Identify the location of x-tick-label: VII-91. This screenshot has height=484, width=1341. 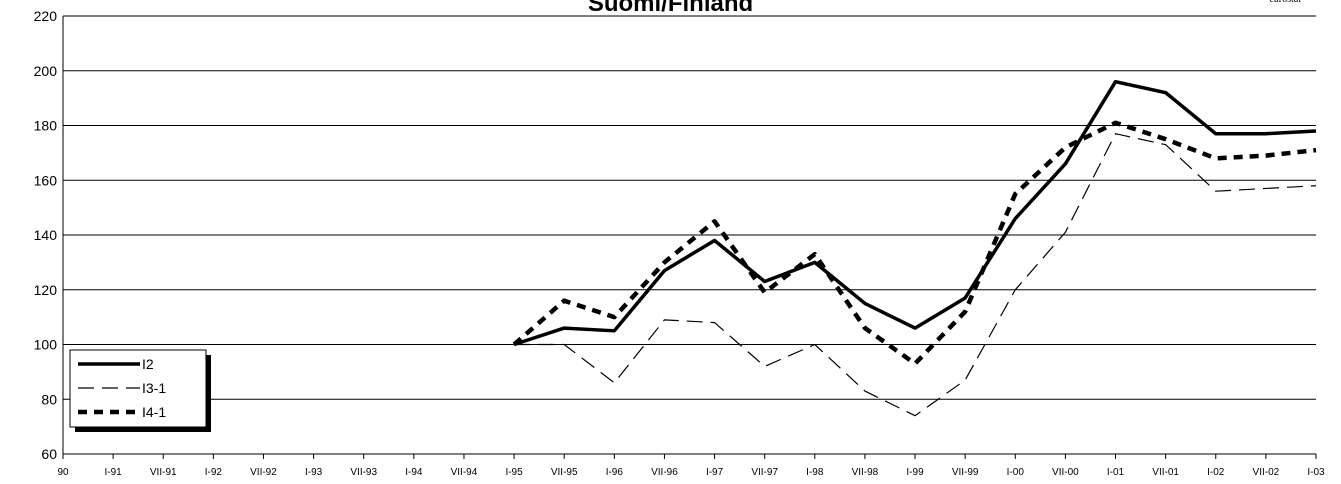
(163, 472).